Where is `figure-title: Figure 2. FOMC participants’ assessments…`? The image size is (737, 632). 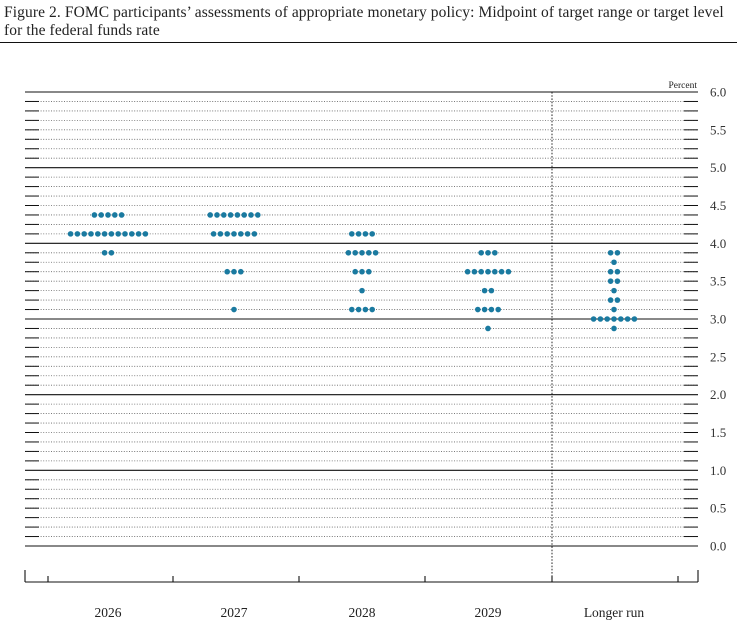
figure-title: Figure 2. FOMC participants’ assessments… is located at coordinates (364, 21).